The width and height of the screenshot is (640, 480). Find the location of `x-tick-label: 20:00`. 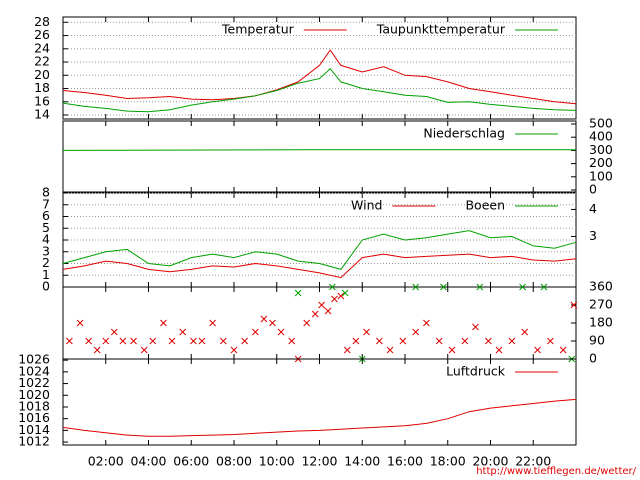

x-tick-label: 20:00 is located at coordinates (490, 461).